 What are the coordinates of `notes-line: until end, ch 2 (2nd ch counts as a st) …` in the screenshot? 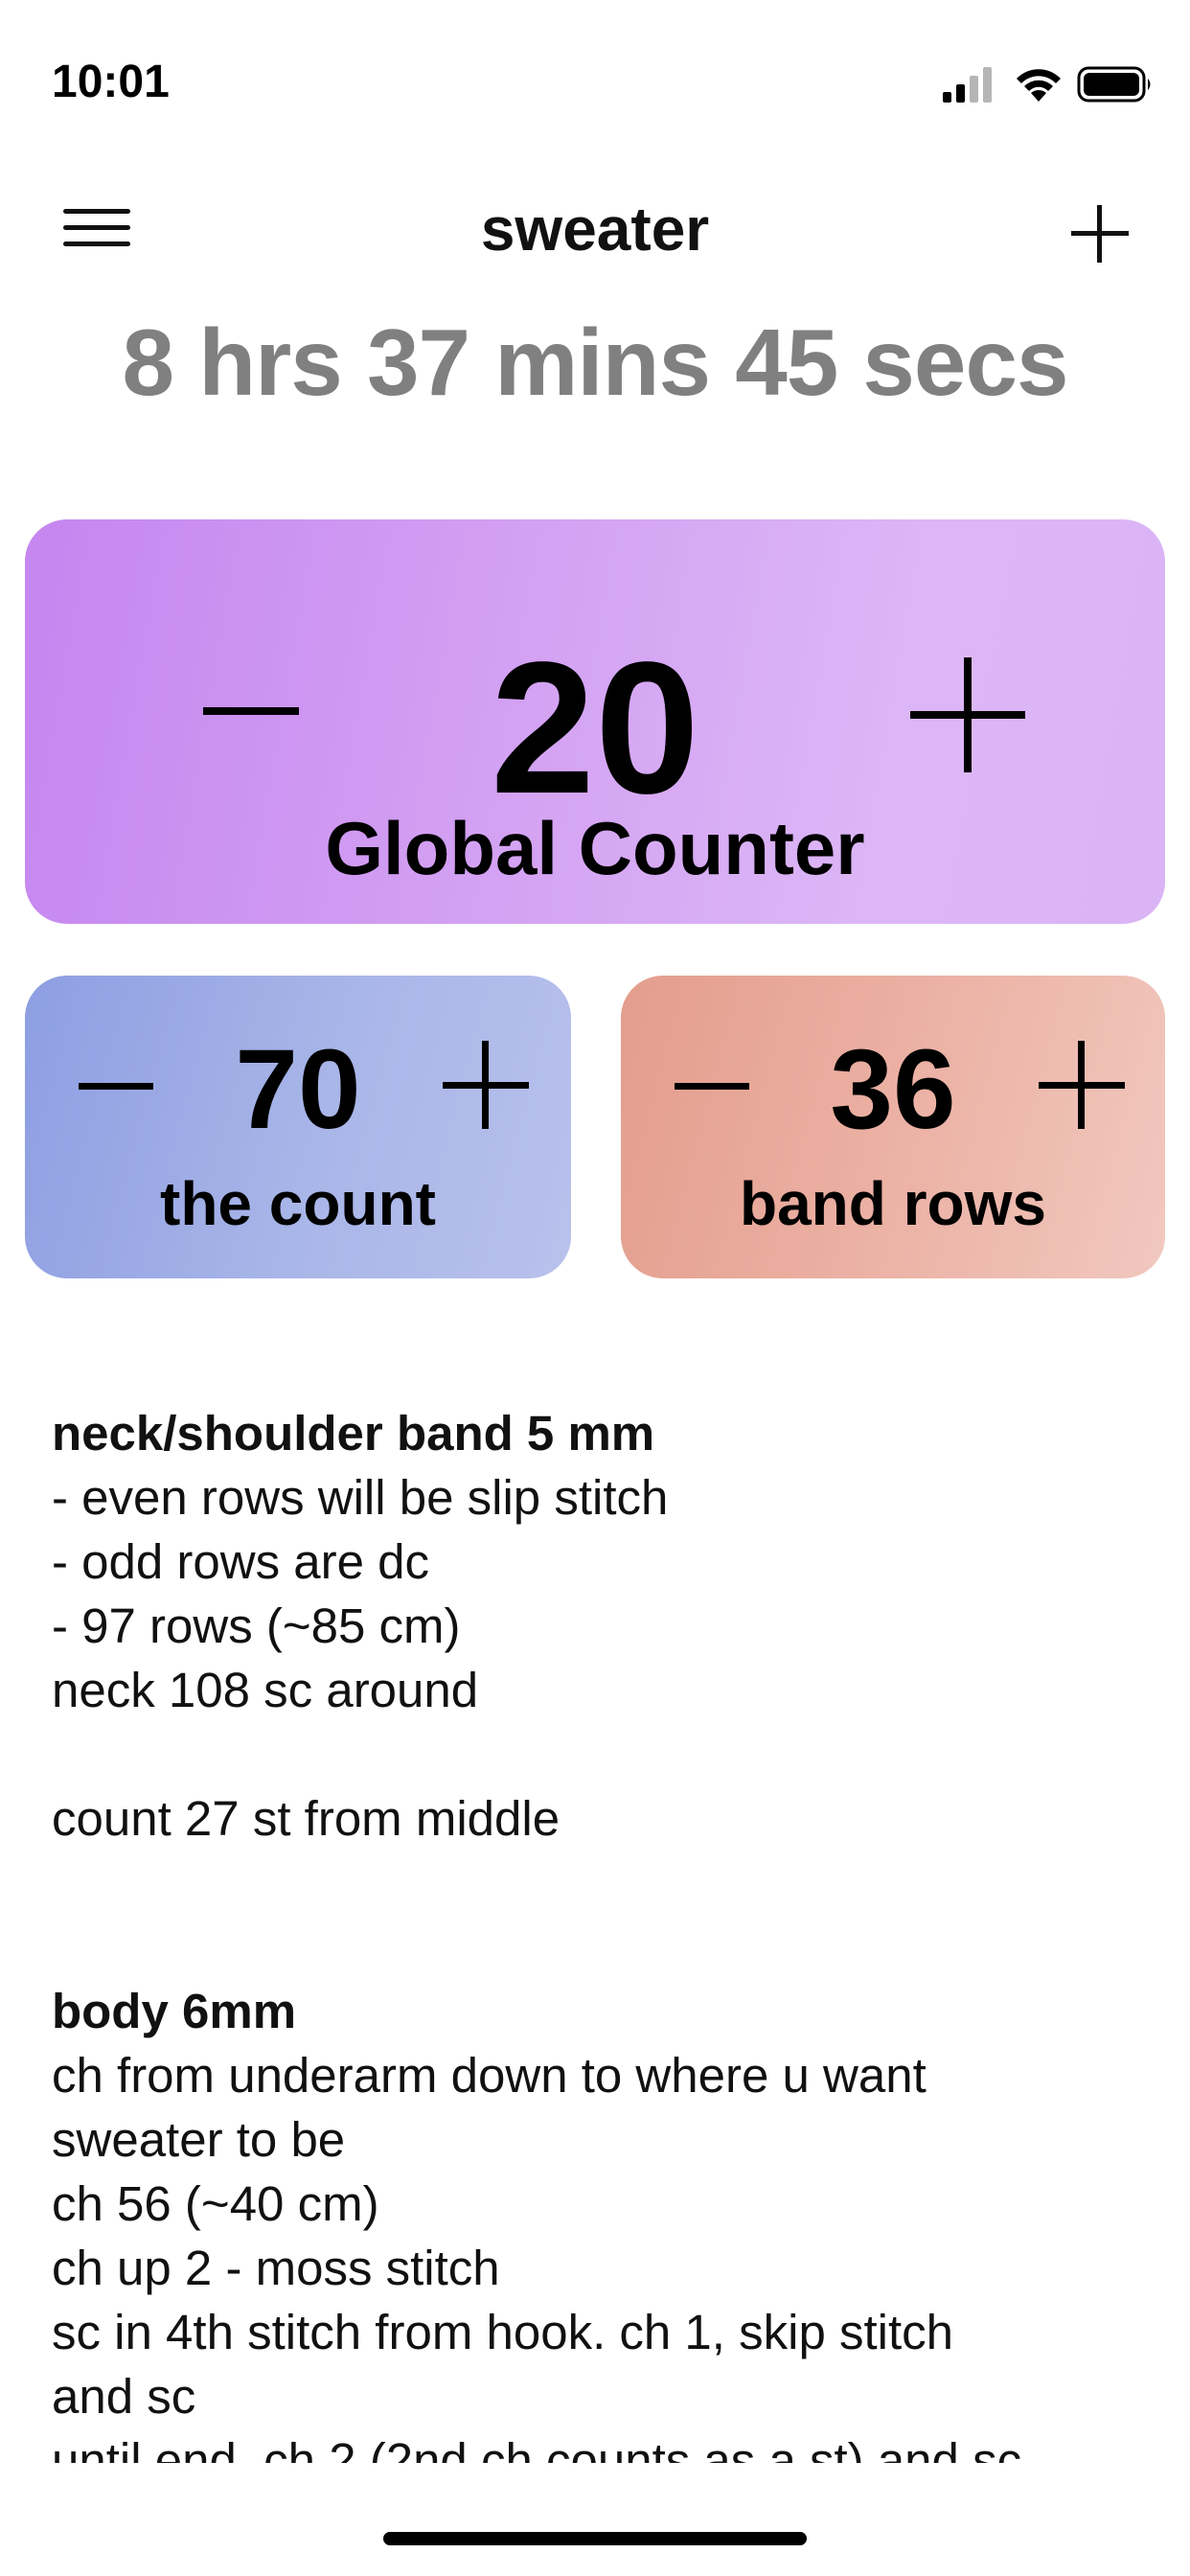 It's located at (537, 2448).